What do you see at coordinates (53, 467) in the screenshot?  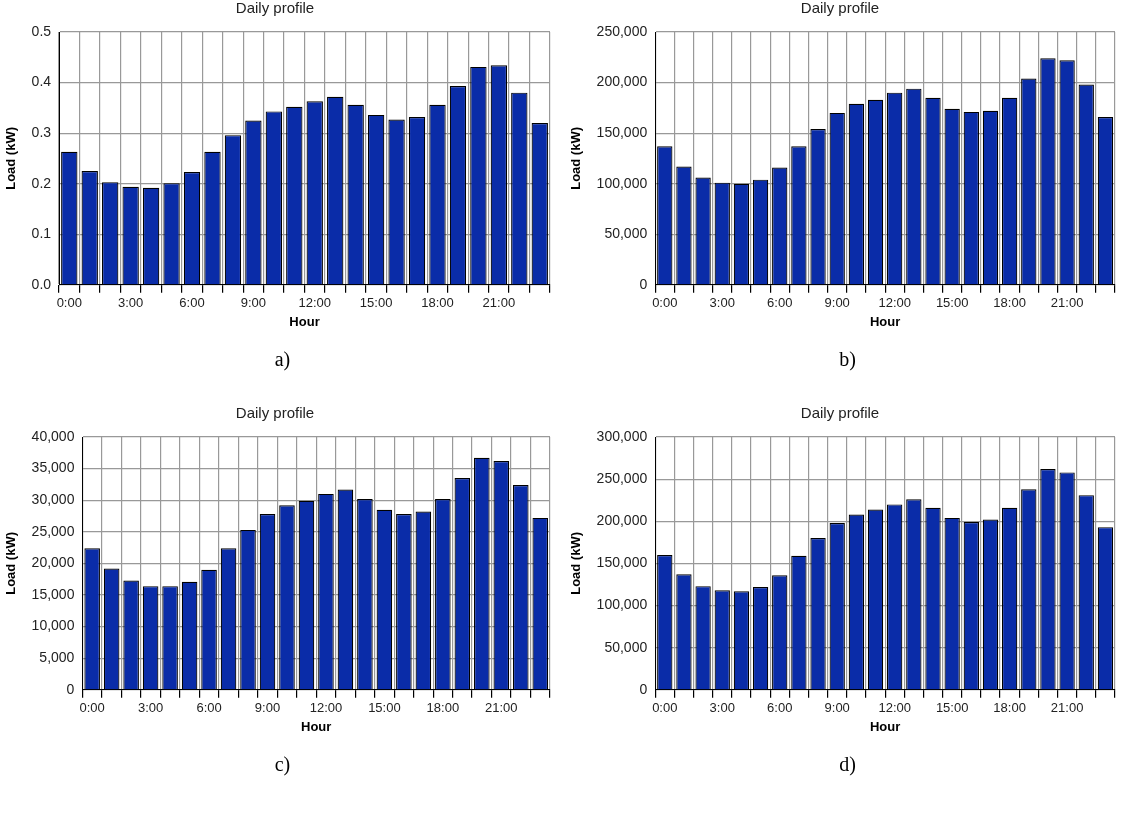 I see `y-tick-label: 35,000` at bounding box center [53, 467].